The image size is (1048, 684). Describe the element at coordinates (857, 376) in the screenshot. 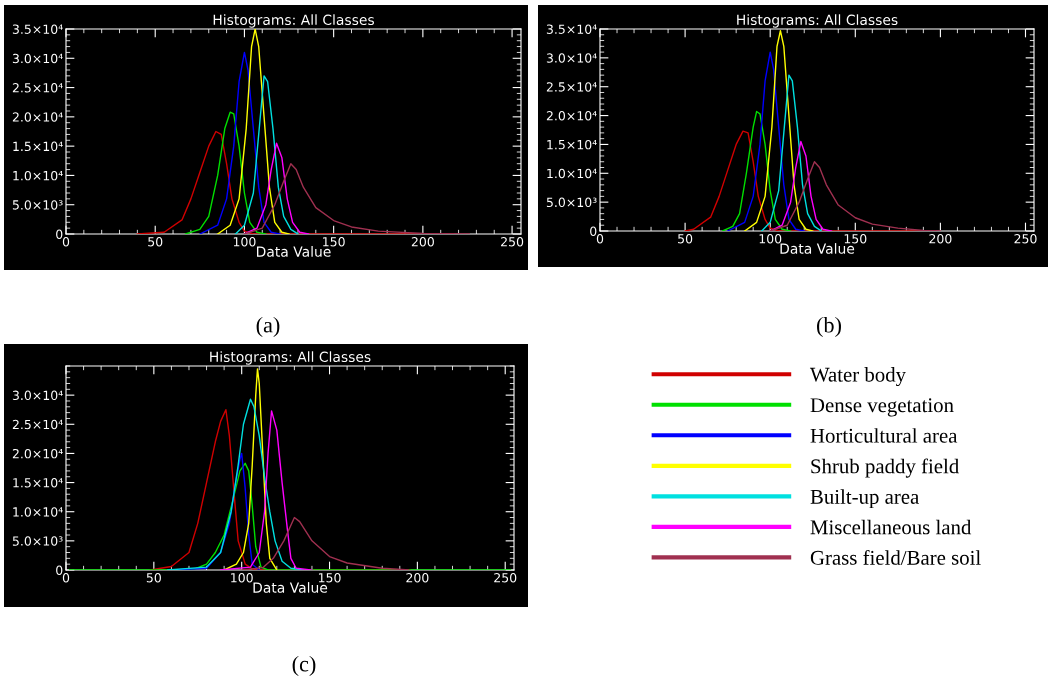

I see `text: Water body` at that location.